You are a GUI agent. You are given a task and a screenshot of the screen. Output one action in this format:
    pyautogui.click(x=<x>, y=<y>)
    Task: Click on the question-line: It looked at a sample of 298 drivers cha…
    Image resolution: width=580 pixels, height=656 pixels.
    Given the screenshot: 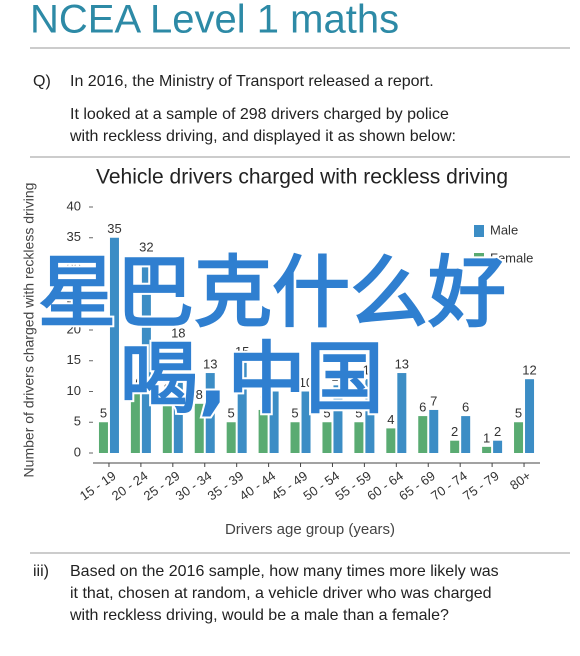 What is the action you would take?
    pyautogui.click(x=259, y=114)
    